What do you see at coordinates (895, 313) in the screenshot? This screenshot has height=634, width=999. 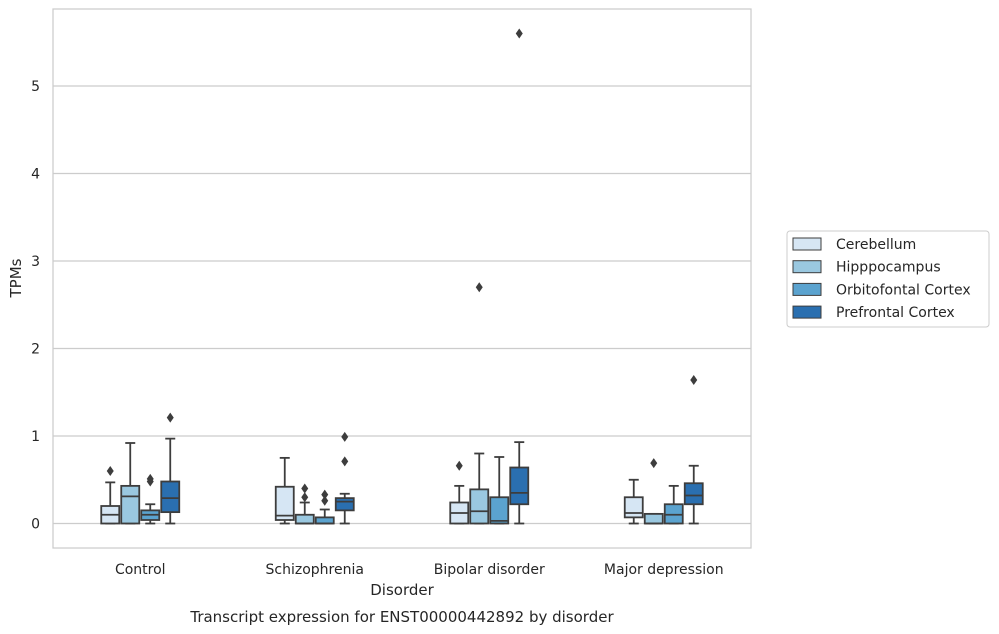 I see `legend-label: Prefrontal Cortex` at bounding box center [895, 313].